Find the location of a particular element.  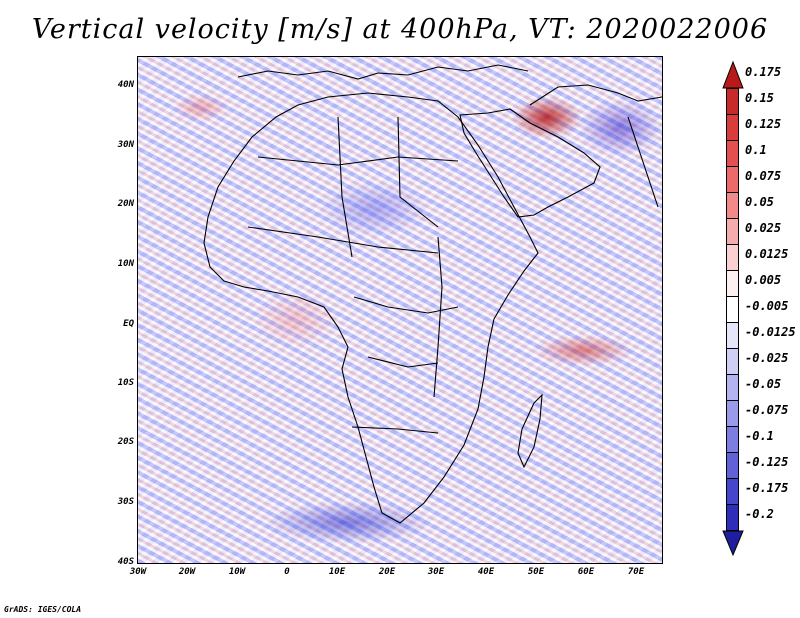

lon-label: 0 is located at coordinates (287, 572).